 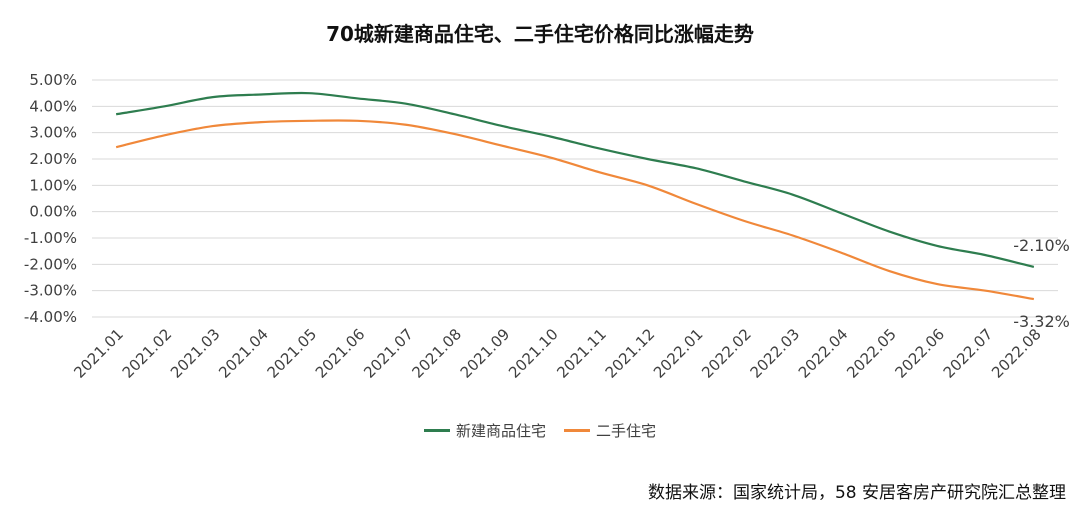 What do you see at coordinates (823, 353) in the screenshot?
I see `x-tick-label: 2022.04` at bounding box center [823, 353].